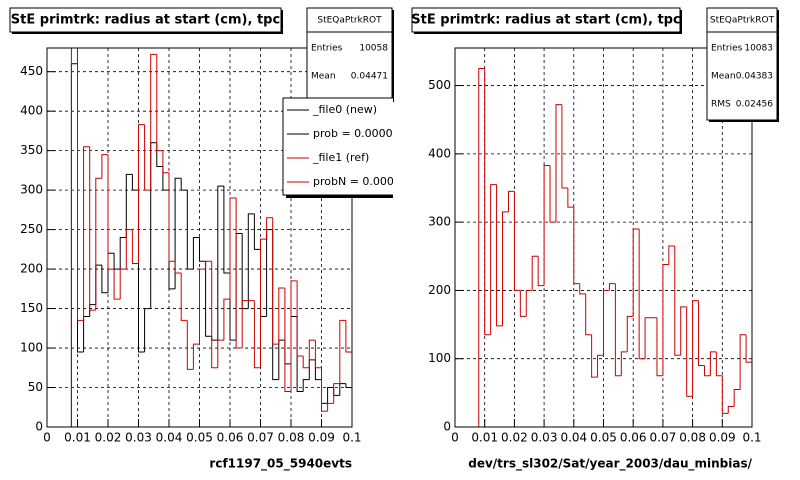  I want to click on y-tick-label: 450, so click(31, 71).